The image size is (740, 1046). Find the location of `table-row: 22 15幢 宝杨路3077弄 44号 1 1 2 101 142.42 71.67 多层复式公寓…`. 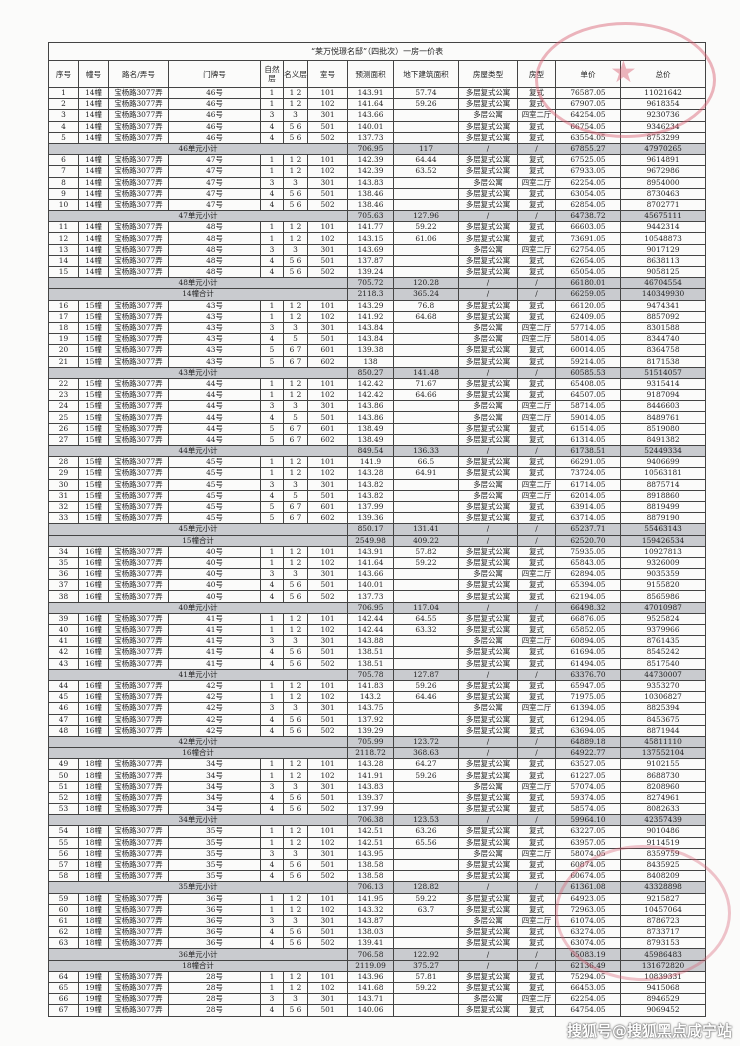

table-row: 22 15幢 宝杨路3077弄 44号 1 1 2 101 142.42 71.67 多层复式公寓… is located at coordinates (377, 384).